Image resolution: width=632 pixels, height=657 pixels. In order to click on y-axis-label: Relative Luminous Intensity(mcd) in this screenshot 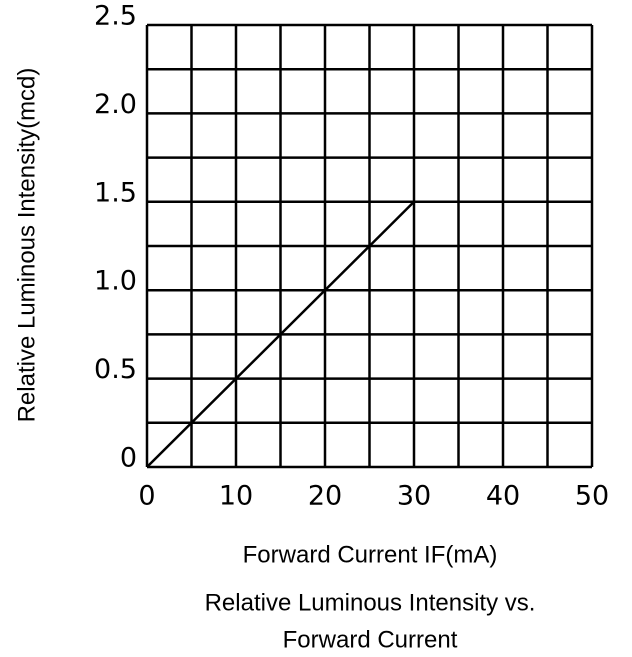, I will do `click(26, 245)`.